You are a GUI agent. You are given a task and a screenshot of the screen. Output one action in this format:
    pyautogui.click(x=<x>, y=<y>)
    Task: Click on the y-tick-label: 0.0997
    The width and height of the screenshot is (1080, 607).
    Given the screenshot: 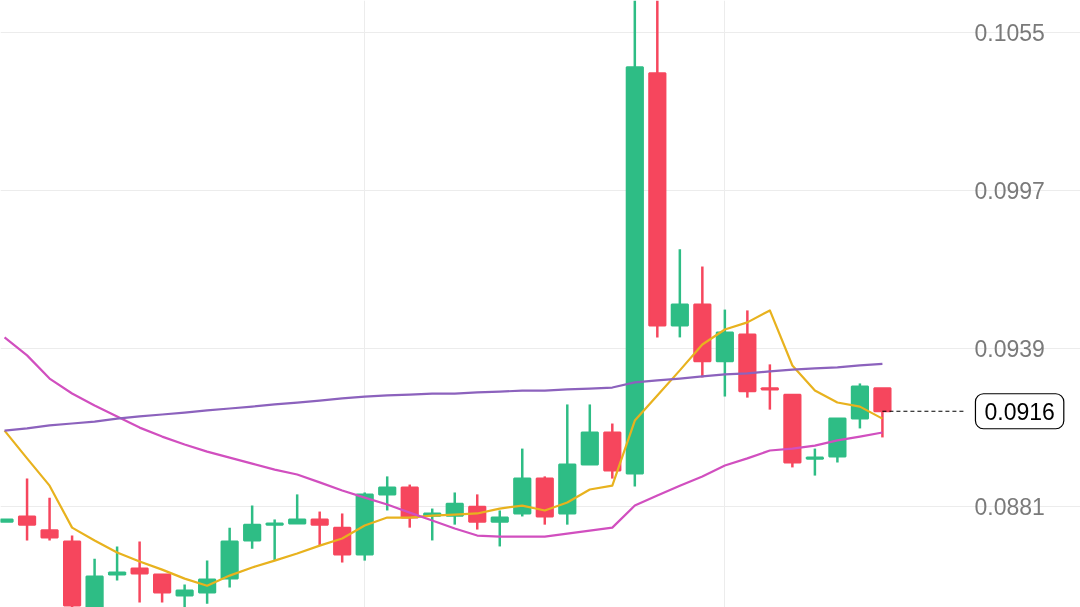 What is the action you would take?
    pyautogui.click(x=1009, y=190)
    